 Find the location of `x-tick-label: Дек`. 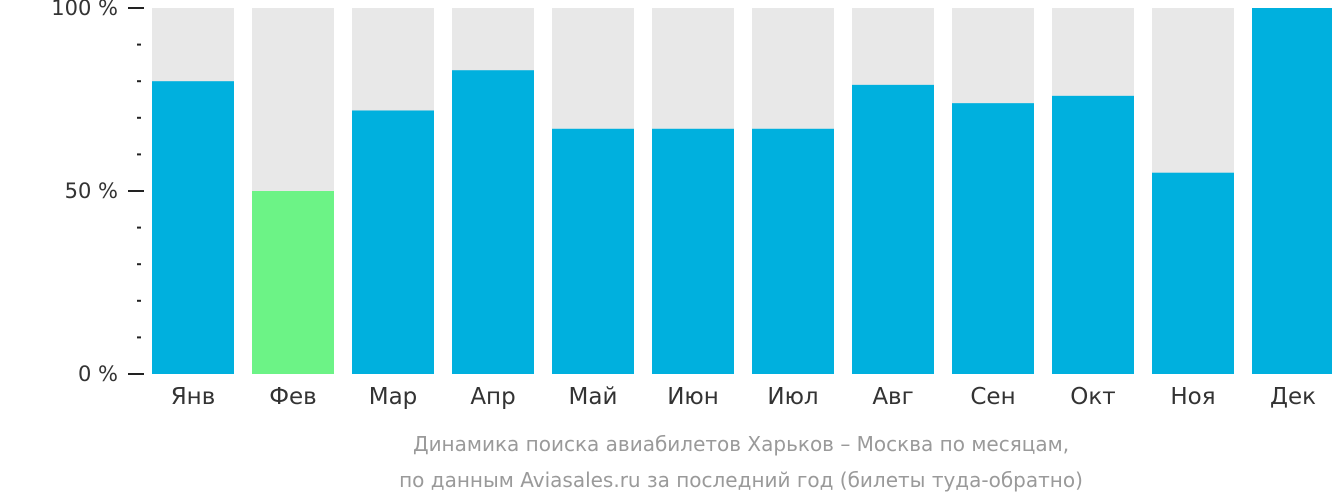

x-tick-label: Дек is located at coordinates (1293, 397).